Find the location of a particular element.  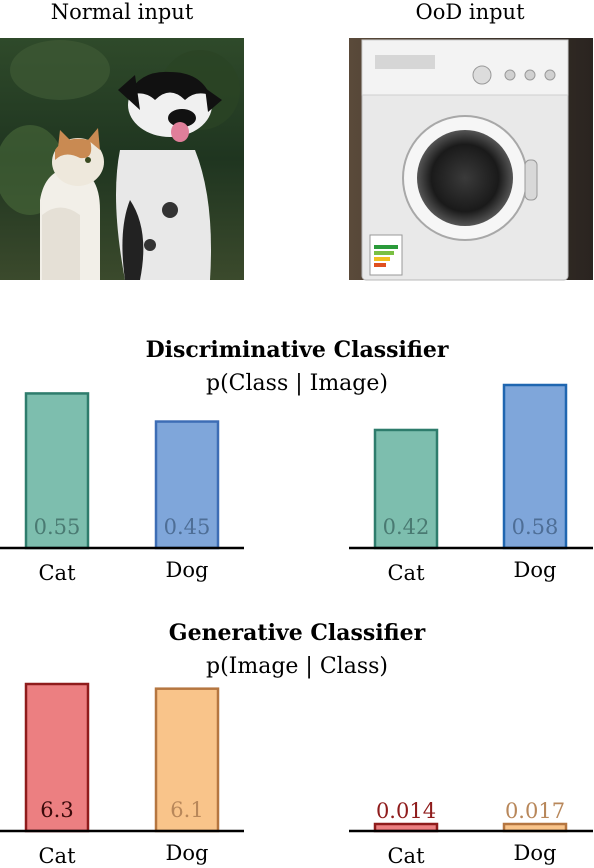

chart-generative-normal: 6.3 Cat 6.1 Dog is located at coordinates (122, 775).